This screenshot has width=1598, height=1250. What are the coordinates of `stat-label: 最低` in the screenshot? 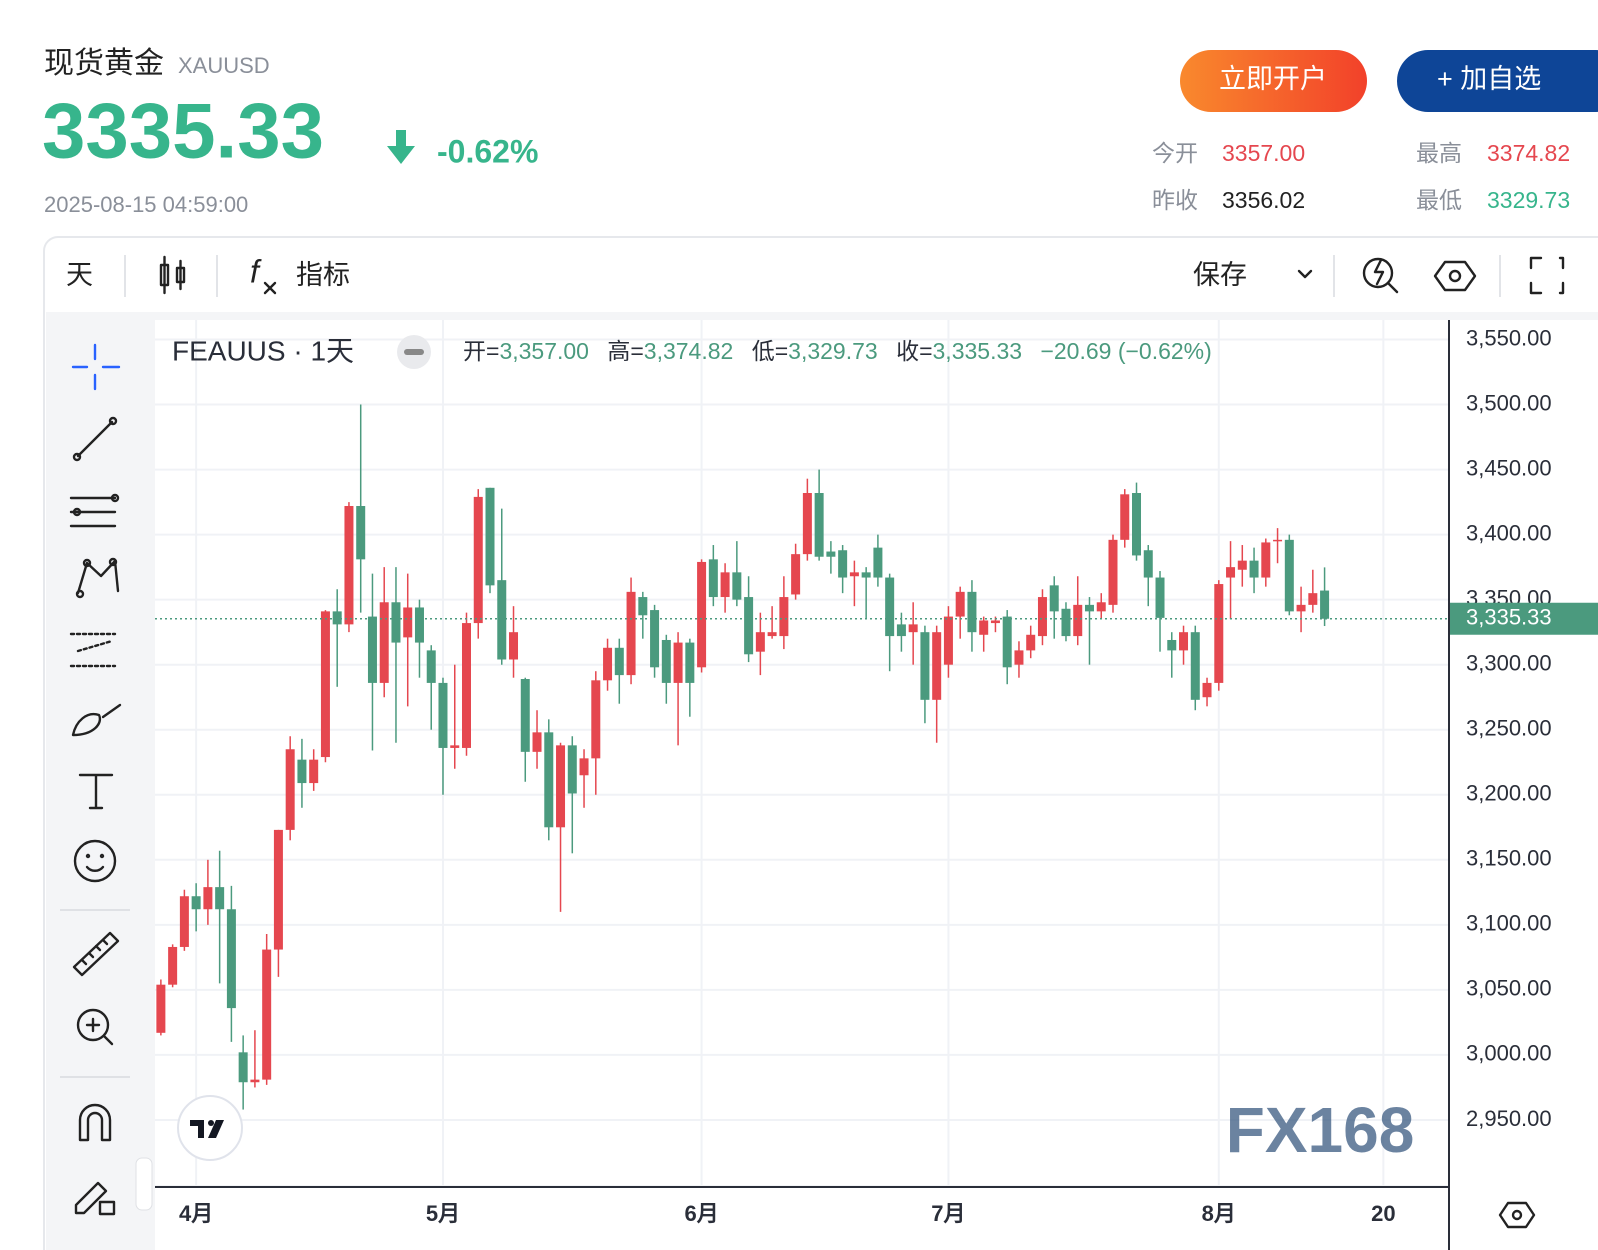 It's located at (1439, 200).